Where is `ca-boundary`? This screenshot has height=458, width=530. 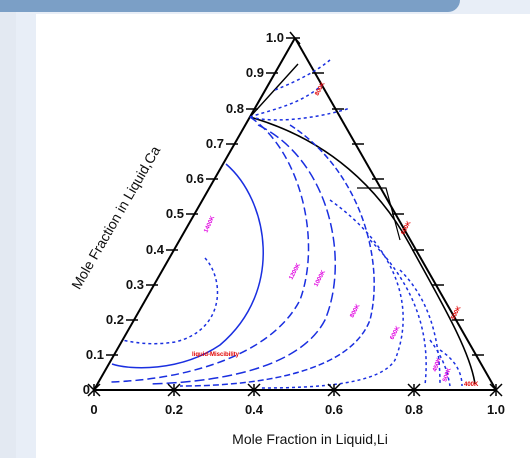
ca-boundary is located at coordinates (274, 90).